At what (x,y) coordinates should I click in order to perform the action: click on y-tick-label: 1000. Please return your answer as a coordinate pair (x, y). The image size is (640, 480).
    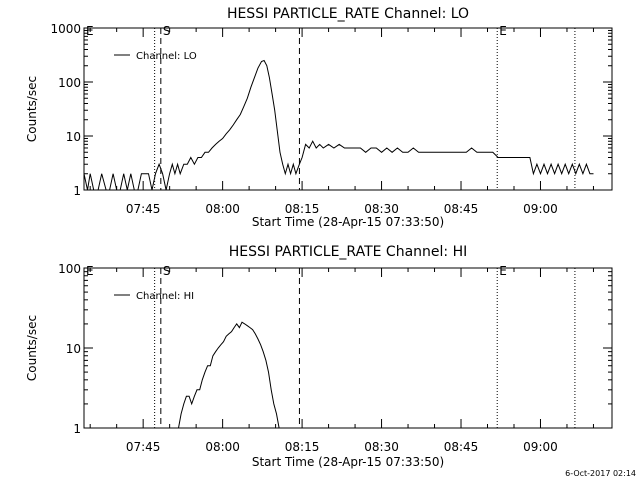
    Looking at the image, I should click on (65, 29).